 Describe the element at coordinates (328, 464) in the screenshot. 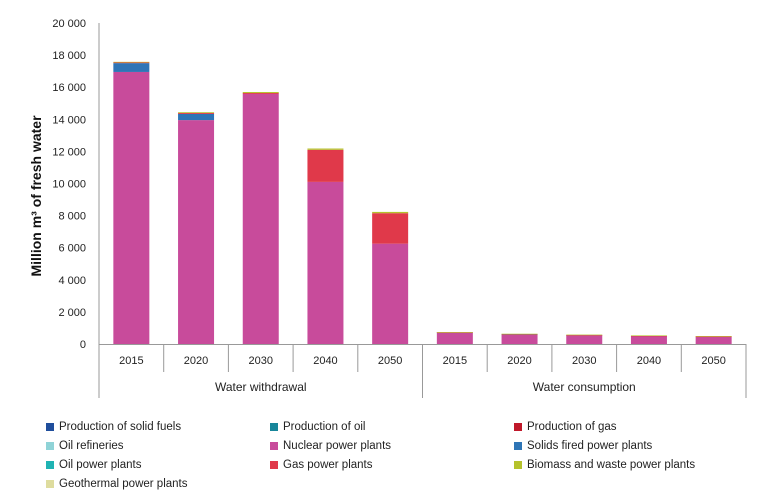

I see `legend-label: Gas power plants` at that location.